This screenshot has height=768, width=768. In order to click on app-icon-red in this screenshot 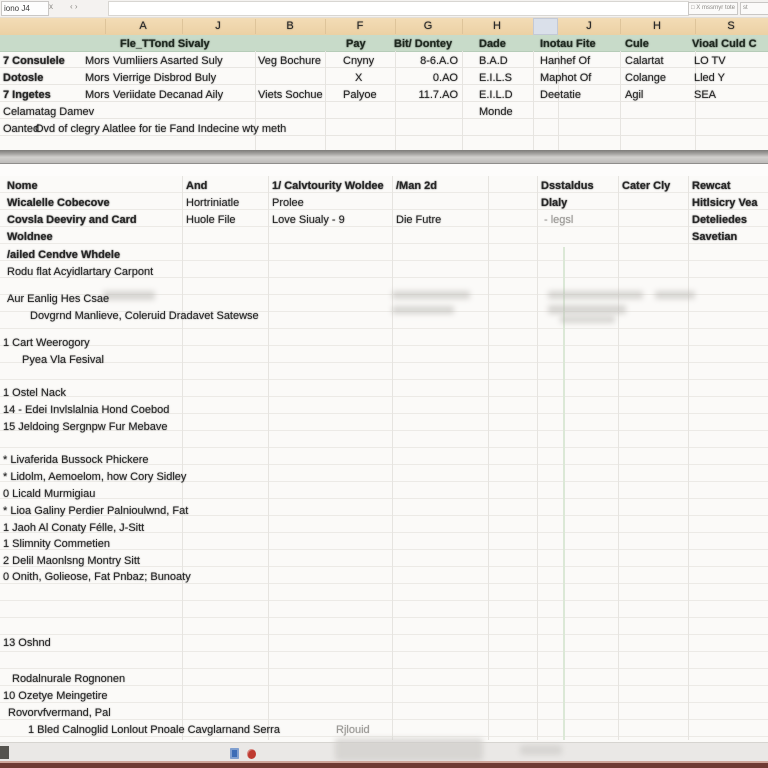, I will do `click(251, 754)`.